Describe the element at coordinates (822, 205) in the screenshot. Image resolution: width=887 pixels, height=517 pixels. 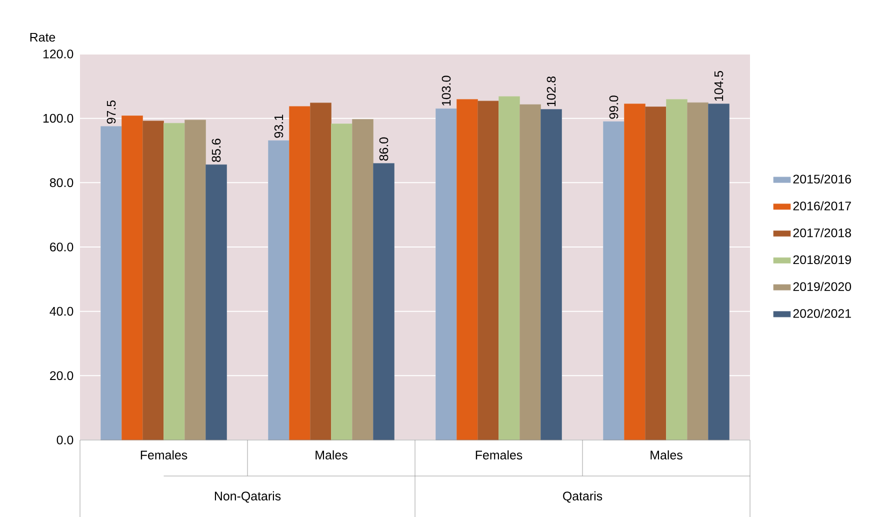
I see `legend-label: 2016/2017` at that location.